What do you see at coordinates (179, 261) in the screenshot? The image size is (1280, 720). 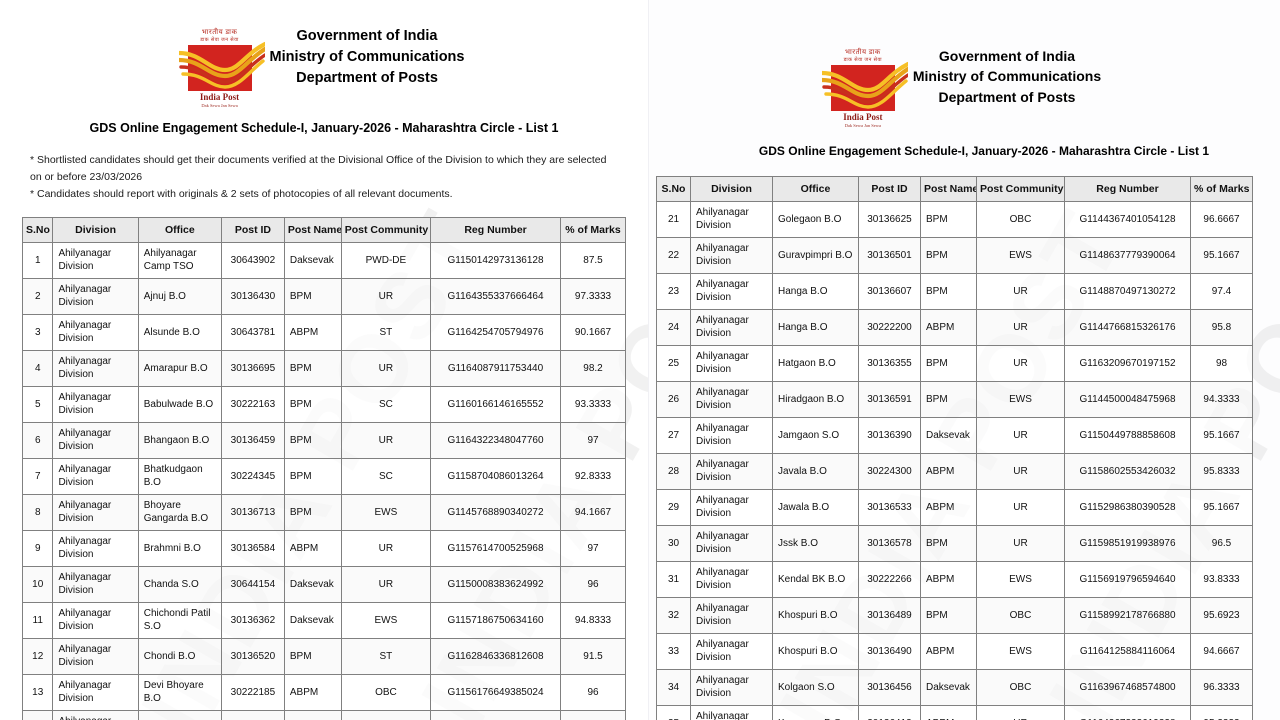 I see `cell-office: Ahilyanagar Camp TSO` at bounding box center [179, 261].